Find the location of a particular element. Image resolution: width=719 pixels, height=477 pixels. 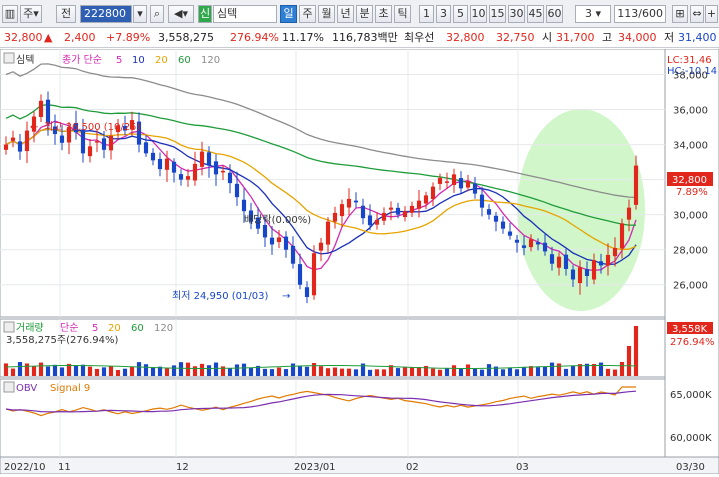

search-icon: ⌕ is located at coordinates (157, 14).